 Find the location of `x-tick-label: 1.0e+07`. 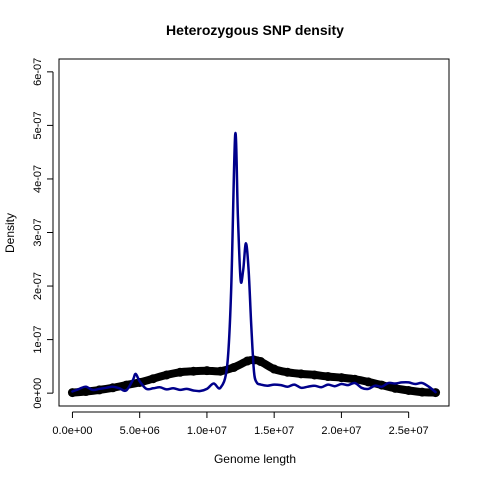

x-tick-label: 1.0e+07 is located at coordinates (207, 431).